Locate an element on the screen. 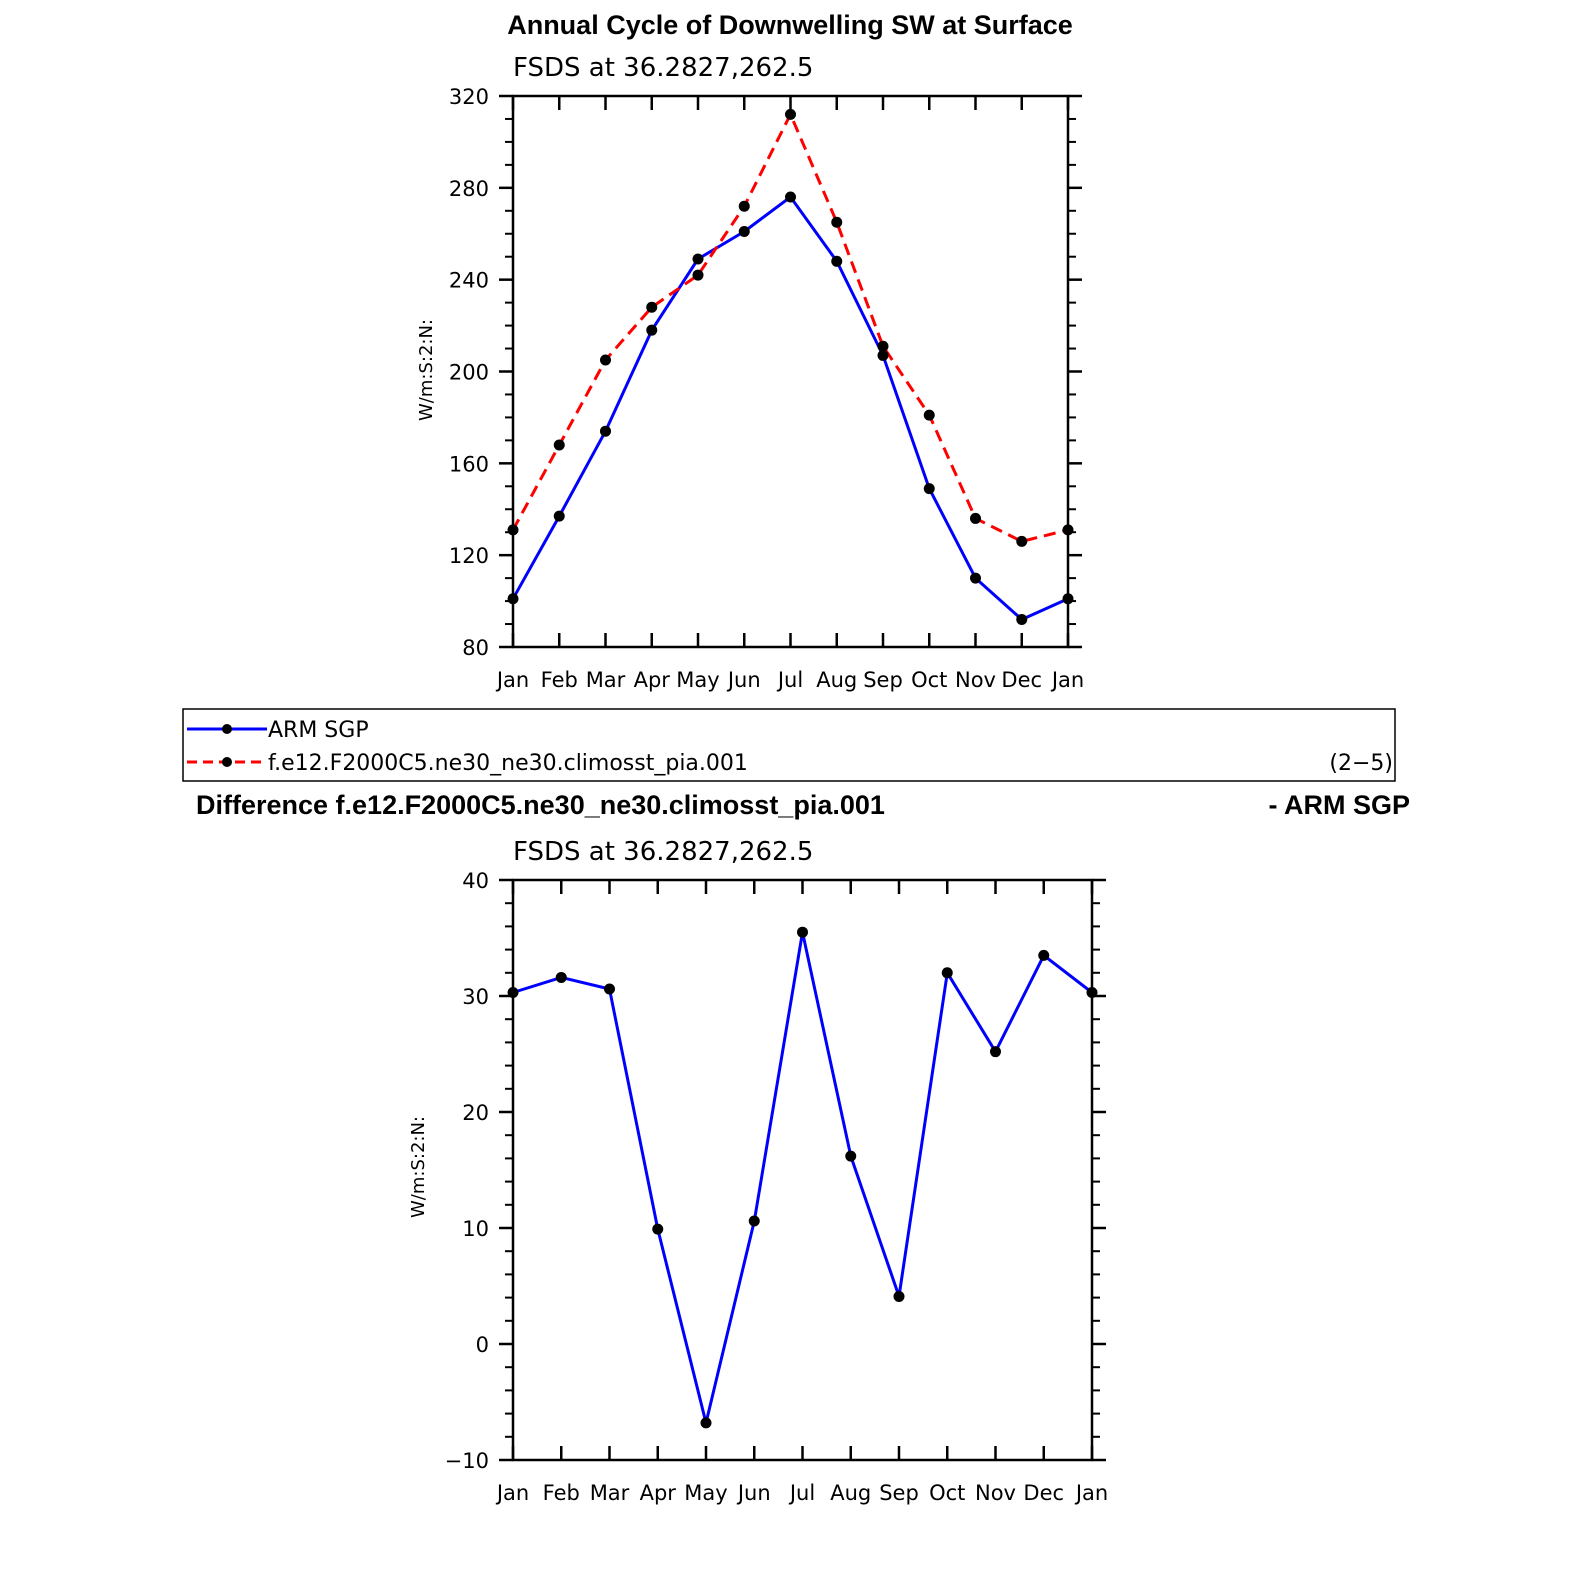 This screenshot has width=1575, height=1575. bottom-x-tick-label: Aug is located at coordinates (850, 1493).